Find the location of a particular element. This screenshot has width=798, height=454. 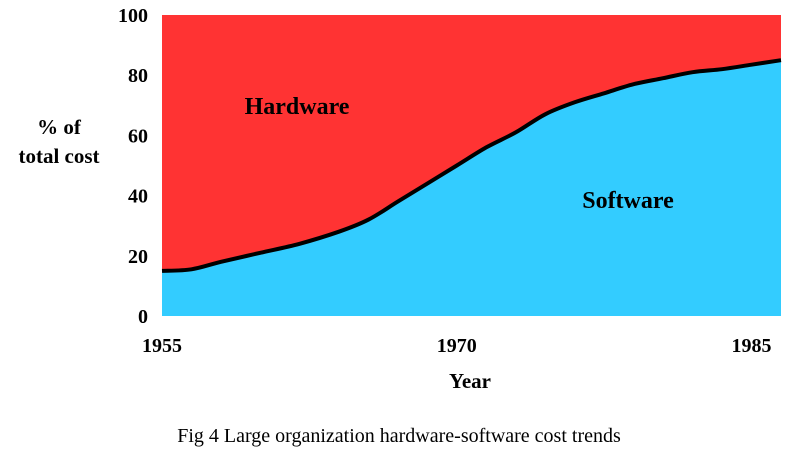

y-axis-ticks: 0 20 40 60 80 100 is located at coordinates (133, 166).